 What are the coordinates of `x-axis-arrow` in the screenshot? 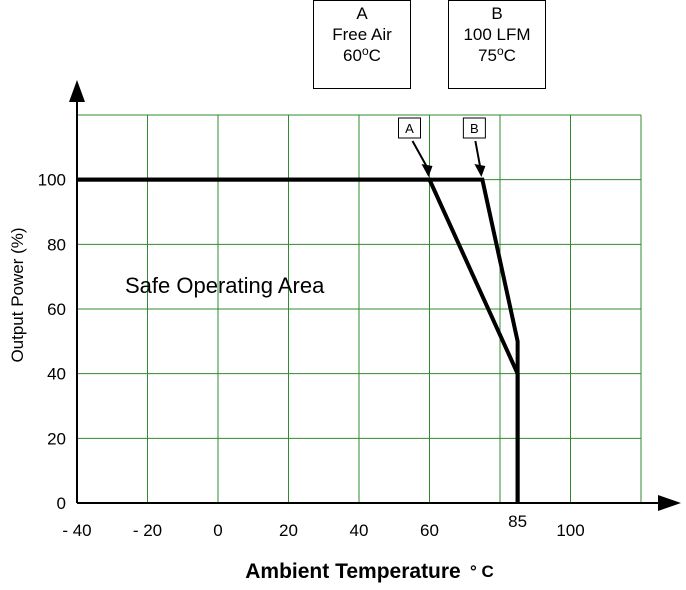 It's located at (669, 503).